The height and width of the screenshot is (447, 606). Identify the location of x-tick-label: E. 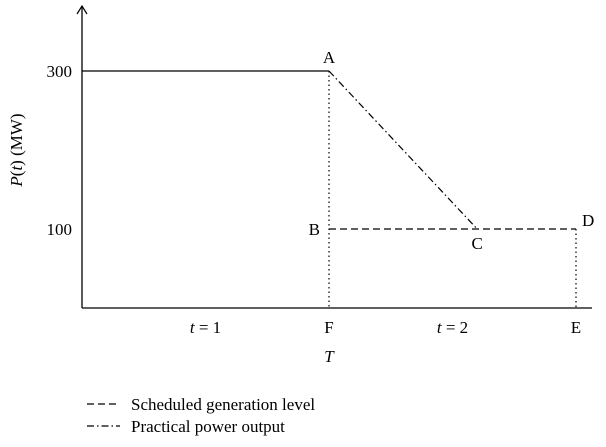
(576, 327).